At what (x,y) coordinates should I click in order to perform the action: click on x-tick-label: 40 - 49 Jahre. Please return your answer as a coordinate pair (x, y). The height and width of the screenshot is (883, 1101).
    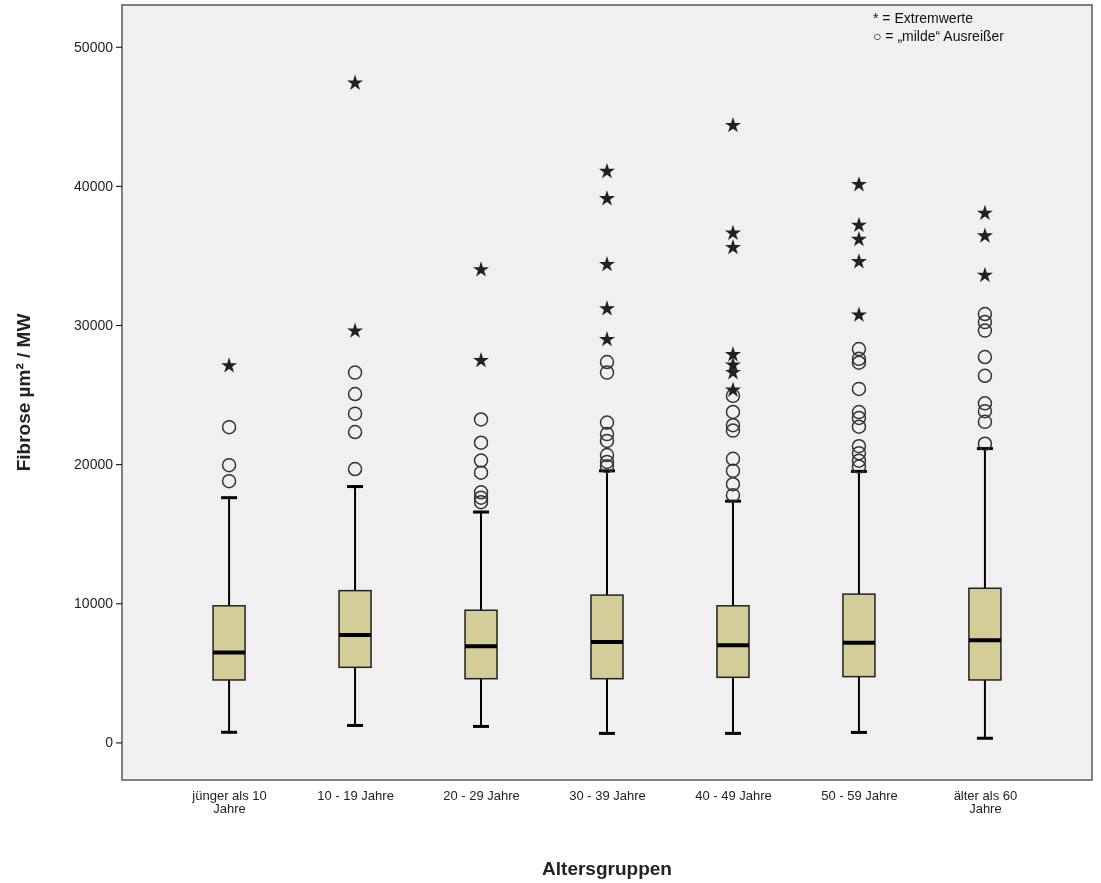
    Looking at the image, I should click on (733, 795).